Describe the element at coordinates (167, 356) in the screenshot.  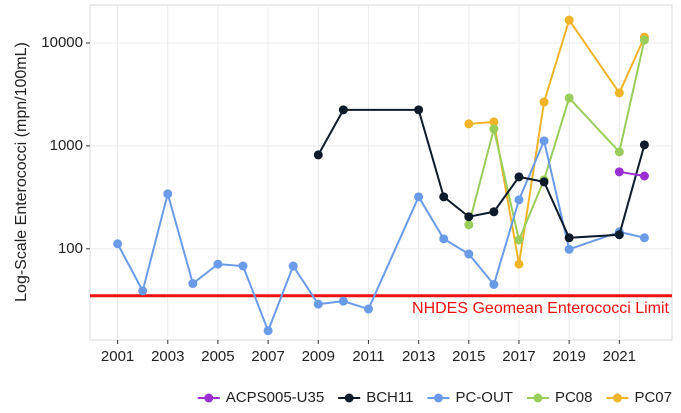
I see `x-tick-label: 2003` at that location.